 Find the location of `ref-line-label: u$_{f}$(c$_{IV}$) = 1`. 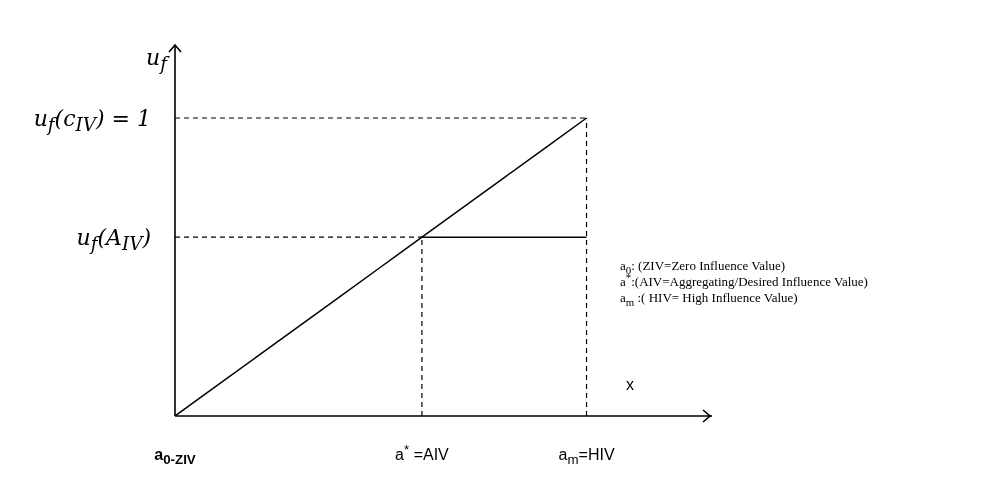

ref-line-label: u$_{f}$(c$_{IV}$) = 1 is located at coordinates (92, 120).